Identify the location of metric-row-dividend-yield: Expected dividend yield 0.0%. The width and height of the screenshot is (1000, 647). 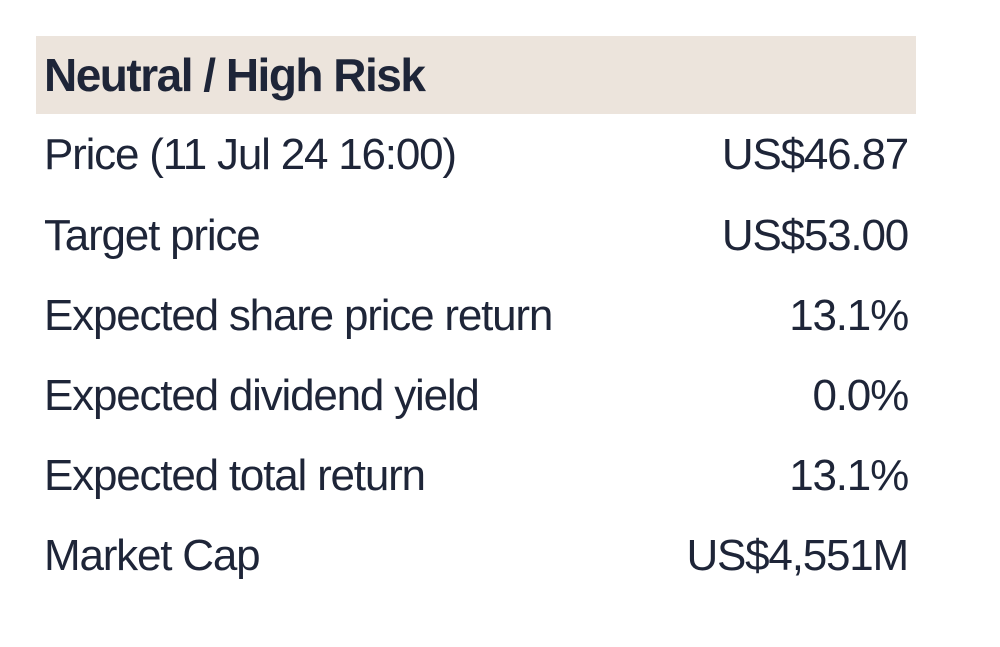
(476, 396).